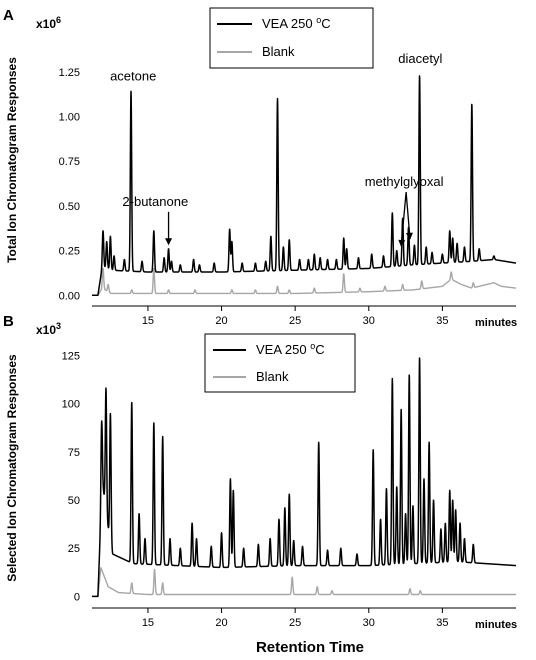 The height and width of the screenshot is (660, 536). Describe the element at coordinates (69, 73) in the screenshot. I see `panel-a-y-tick-label: 1.25` at that location.